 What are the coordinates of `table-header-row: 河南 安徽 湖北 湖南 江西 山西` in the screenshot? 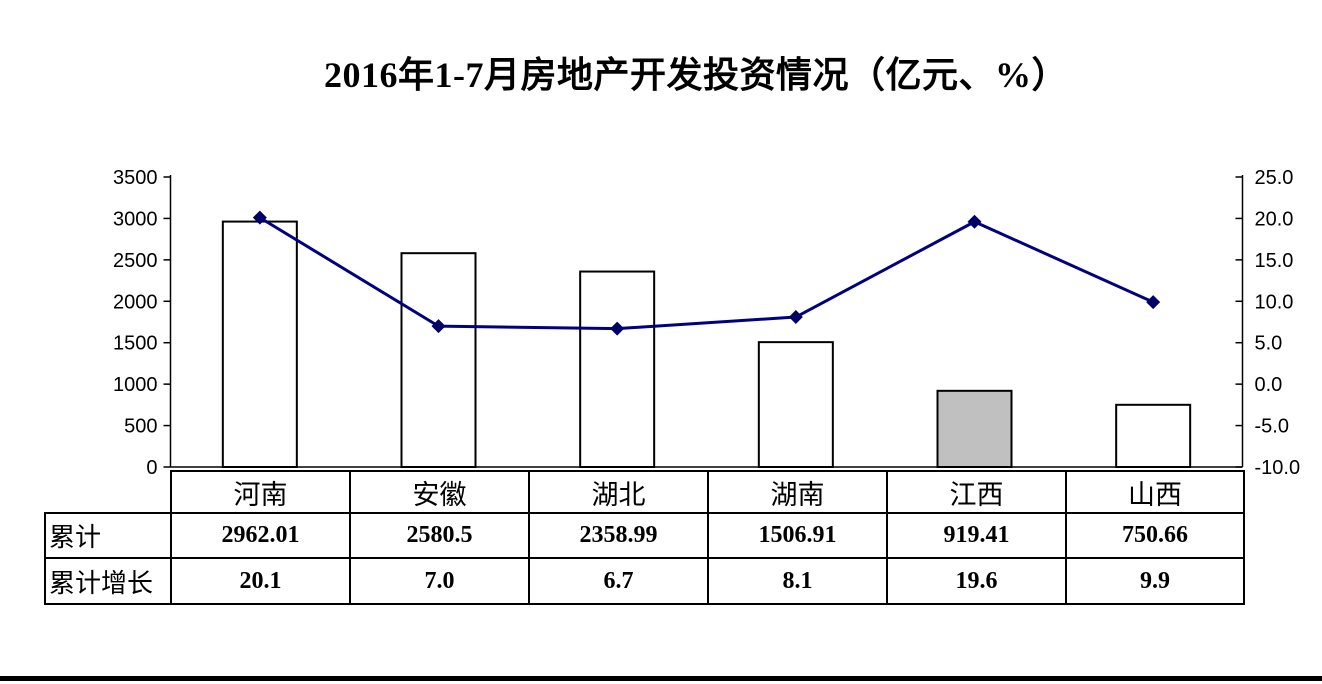 It's located at (645, 492).